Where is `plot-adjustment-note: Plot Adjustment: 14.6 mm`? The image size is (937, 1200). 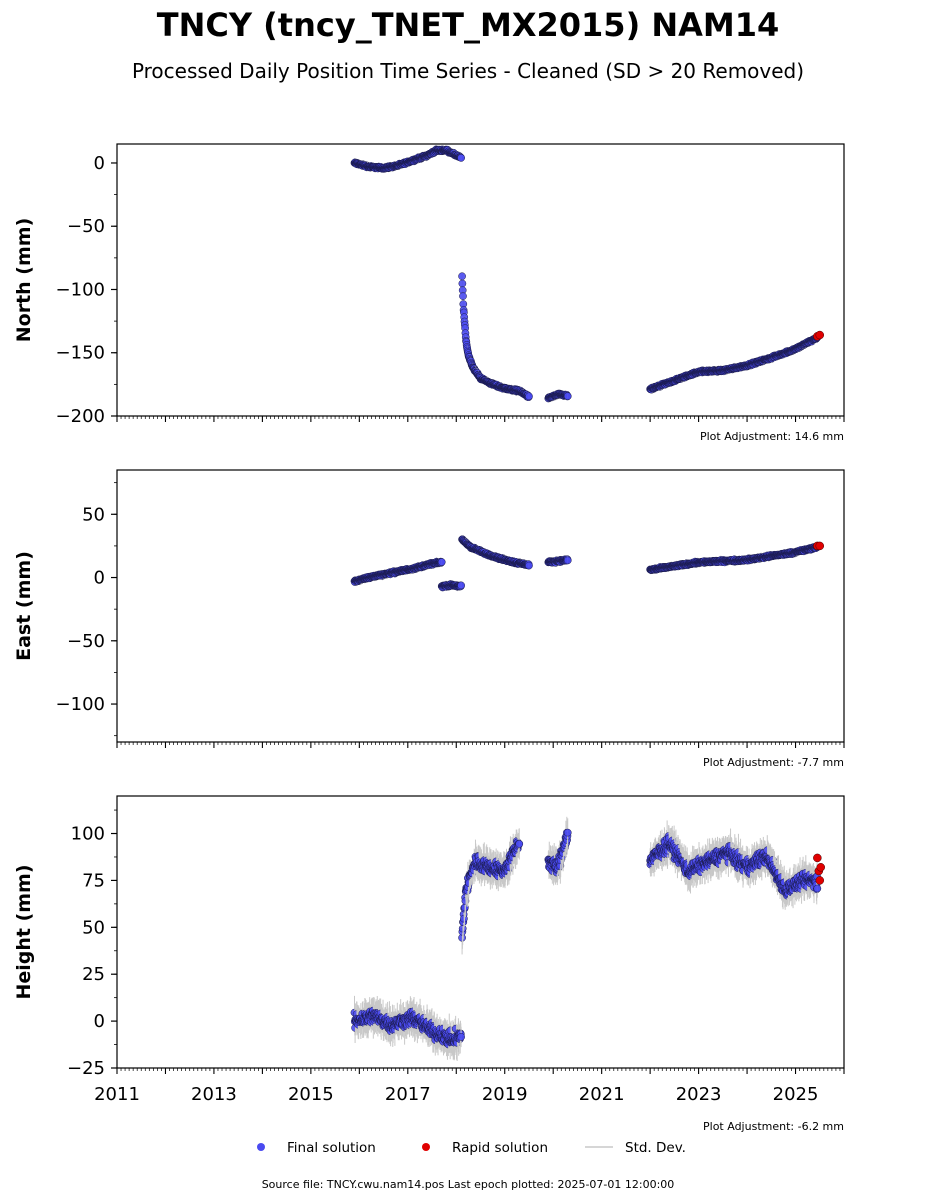
plot-adjustment-note: Plot Adjustment: 14.6 mm is located at coordinates (772, 436).